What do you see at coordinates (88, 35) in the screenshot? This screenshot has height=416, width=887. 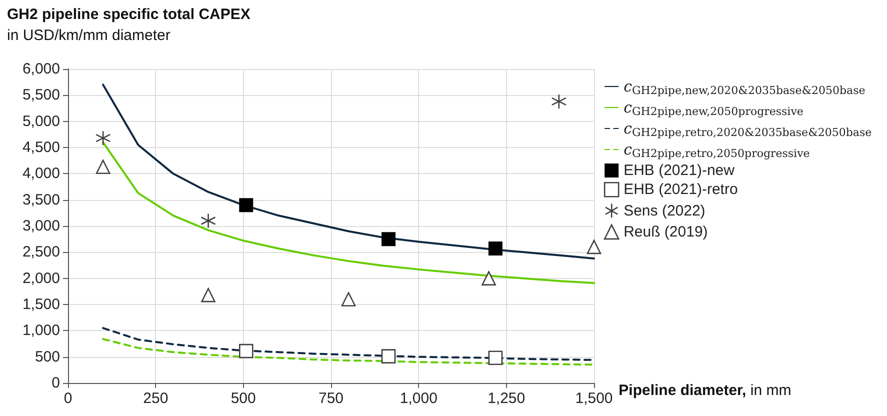 I see `chart-subtitle: in USD/km/mm diameter` at bounding box center [88, 35].